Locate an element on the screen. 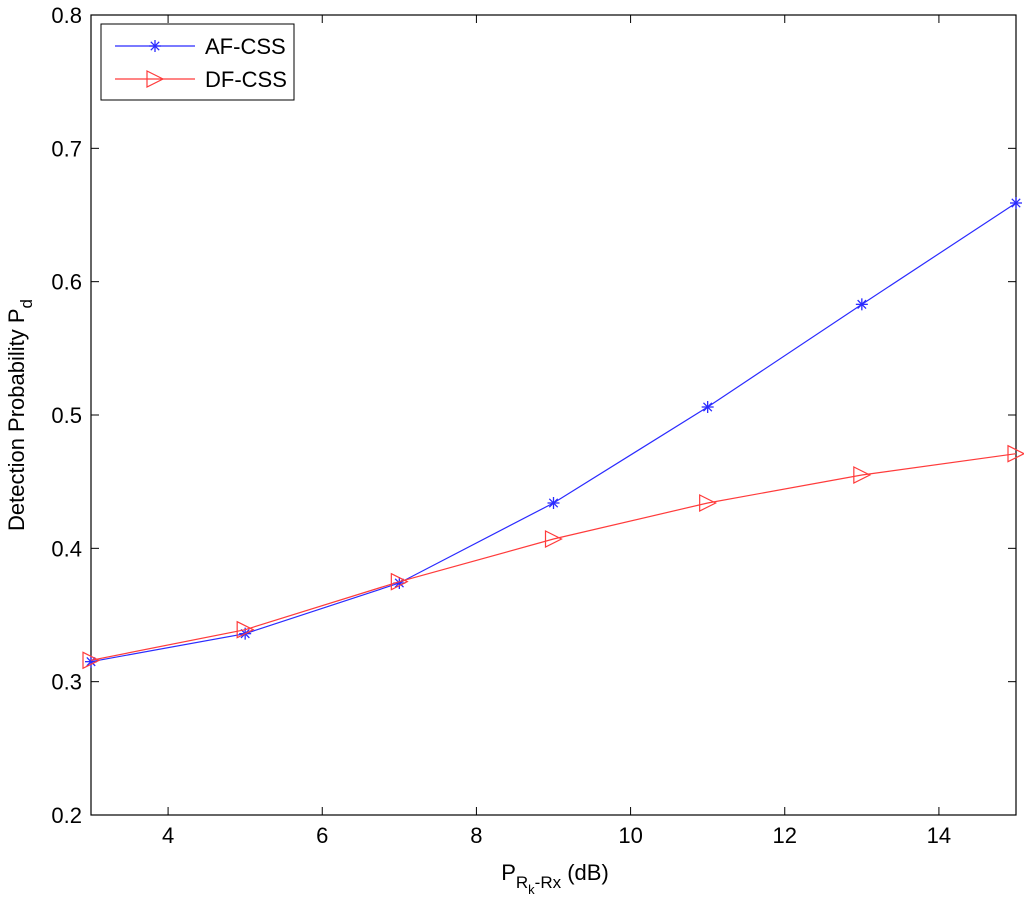  x-tick-label: 12 is located at coordinates (785, 835).